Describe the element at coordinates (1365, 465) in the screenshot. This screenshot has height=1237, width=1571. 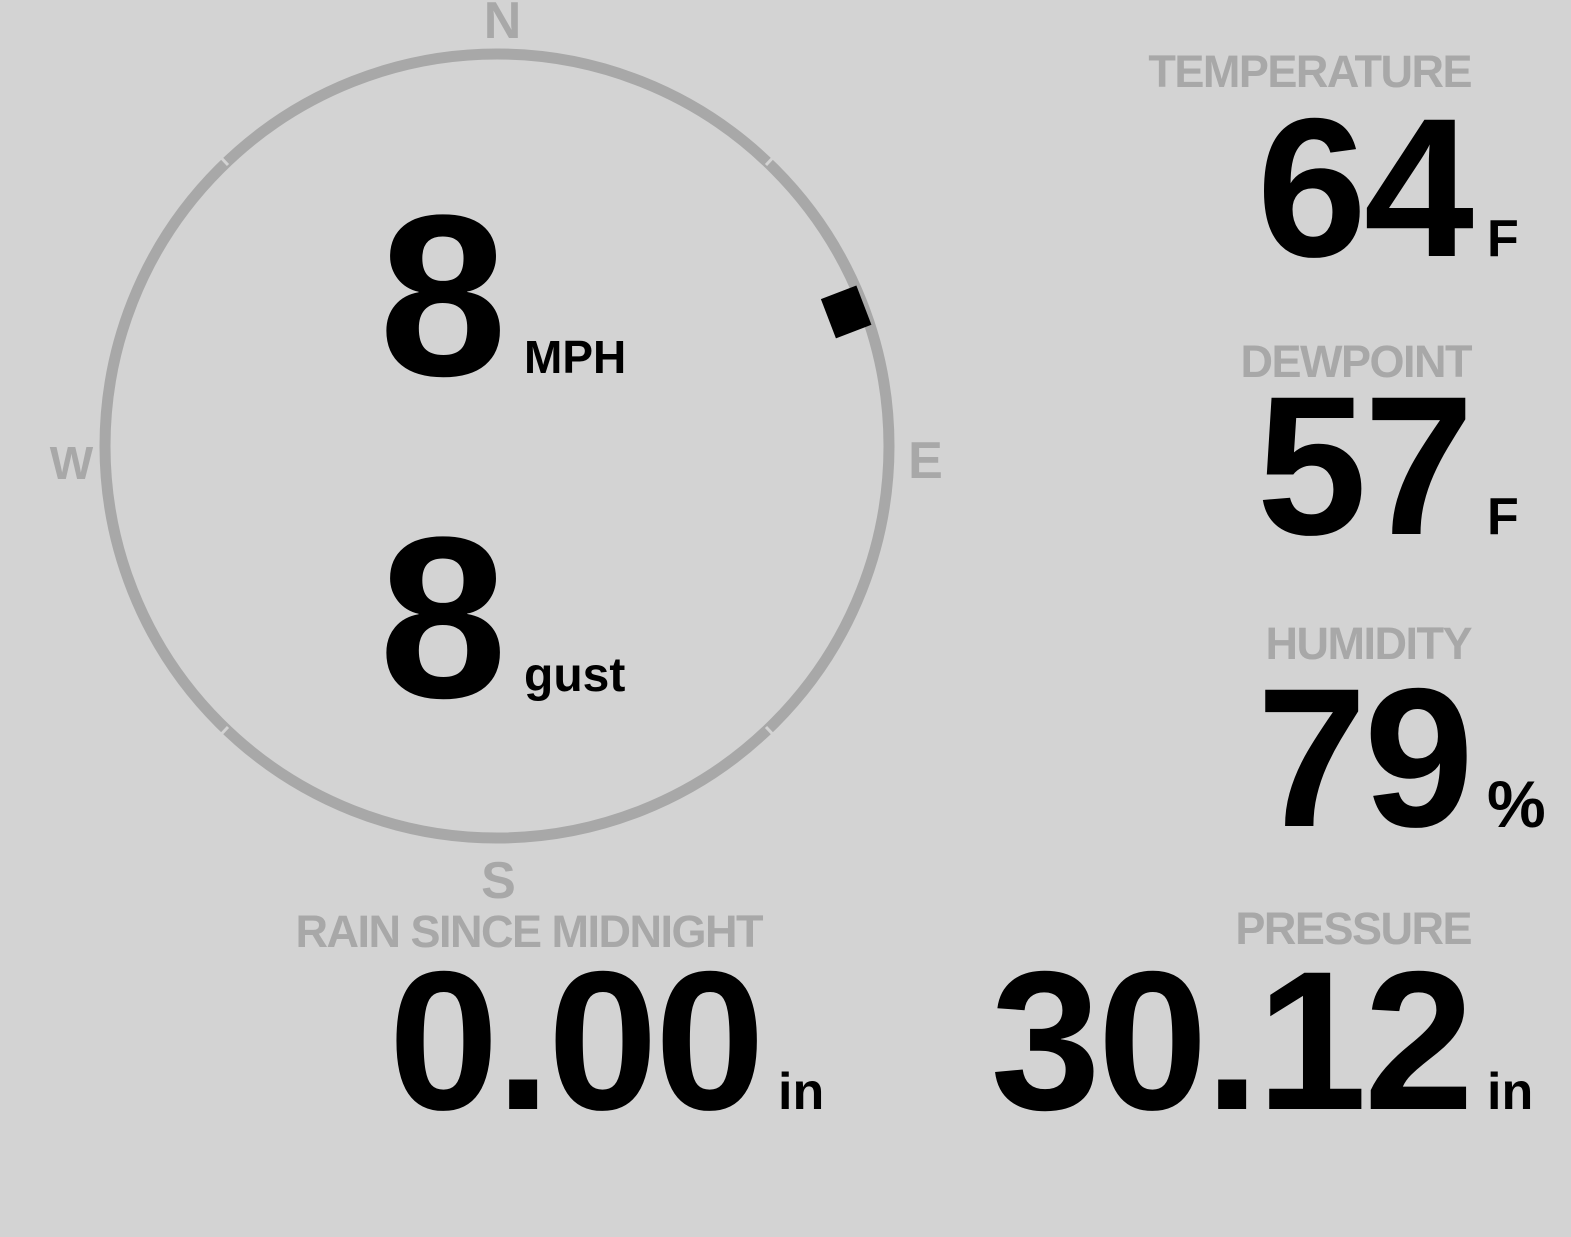
I see `dewpoint-value: 57` at that location.